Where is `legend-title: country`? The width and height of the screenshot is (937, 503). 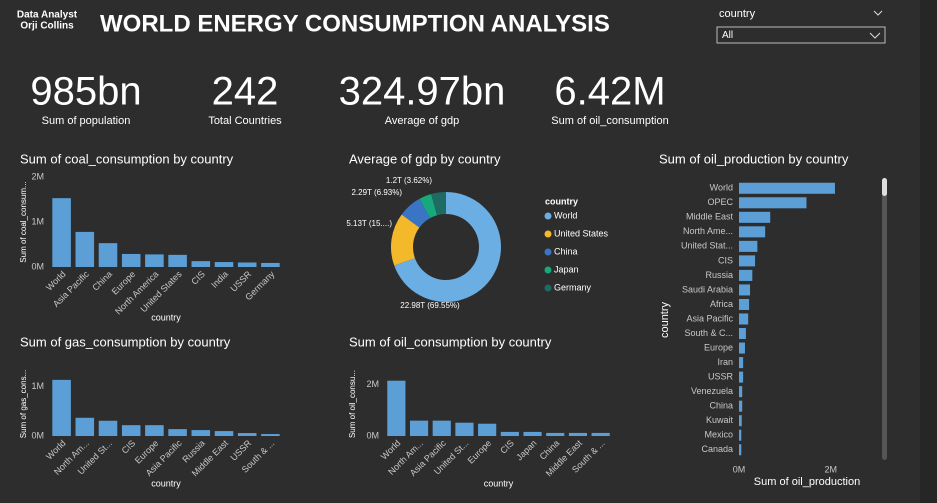
legend-title: country is located at coordinates (561, 201).